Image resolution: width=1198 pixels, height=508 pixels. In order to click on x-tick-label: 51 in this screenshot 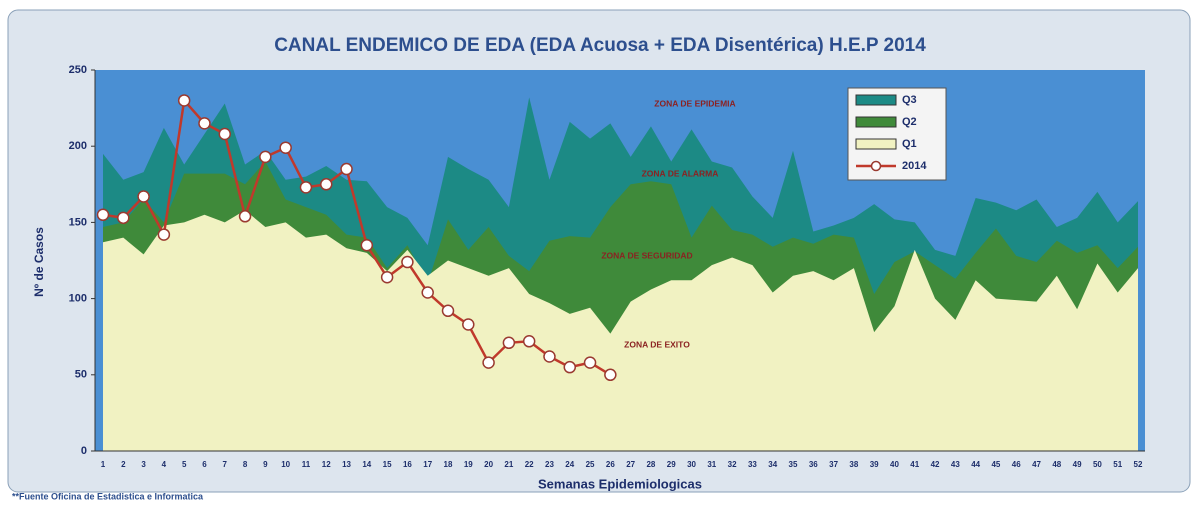, I will do `click(1117, 464)`.